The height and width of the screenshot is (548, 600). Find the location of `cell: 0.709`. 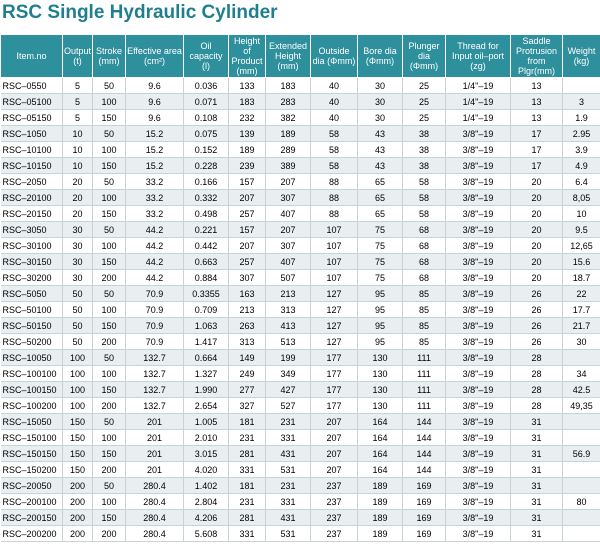

cell: 0.709 is located at coordinates (206, 309).